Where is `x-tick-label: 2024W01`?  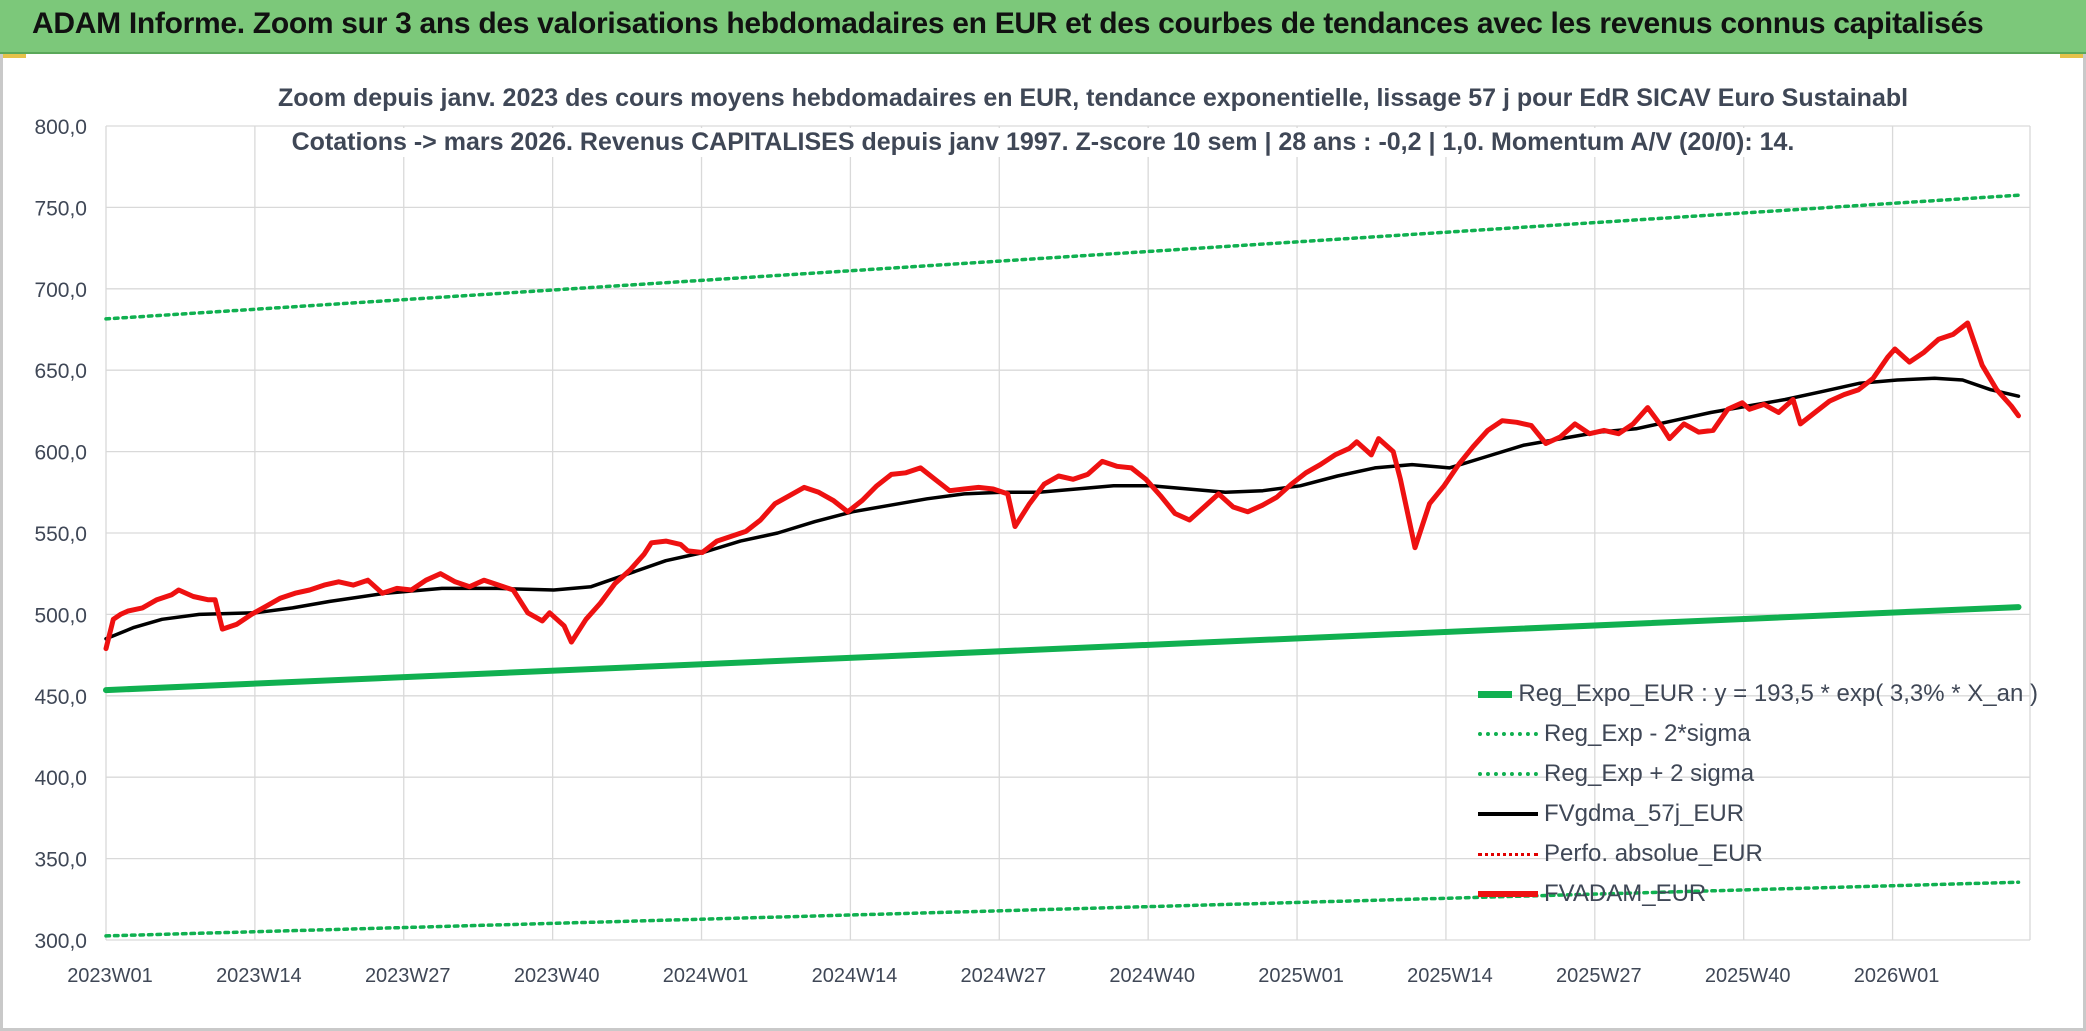
x-tick-label: 2024W01 is located at coordinates (706, 976).